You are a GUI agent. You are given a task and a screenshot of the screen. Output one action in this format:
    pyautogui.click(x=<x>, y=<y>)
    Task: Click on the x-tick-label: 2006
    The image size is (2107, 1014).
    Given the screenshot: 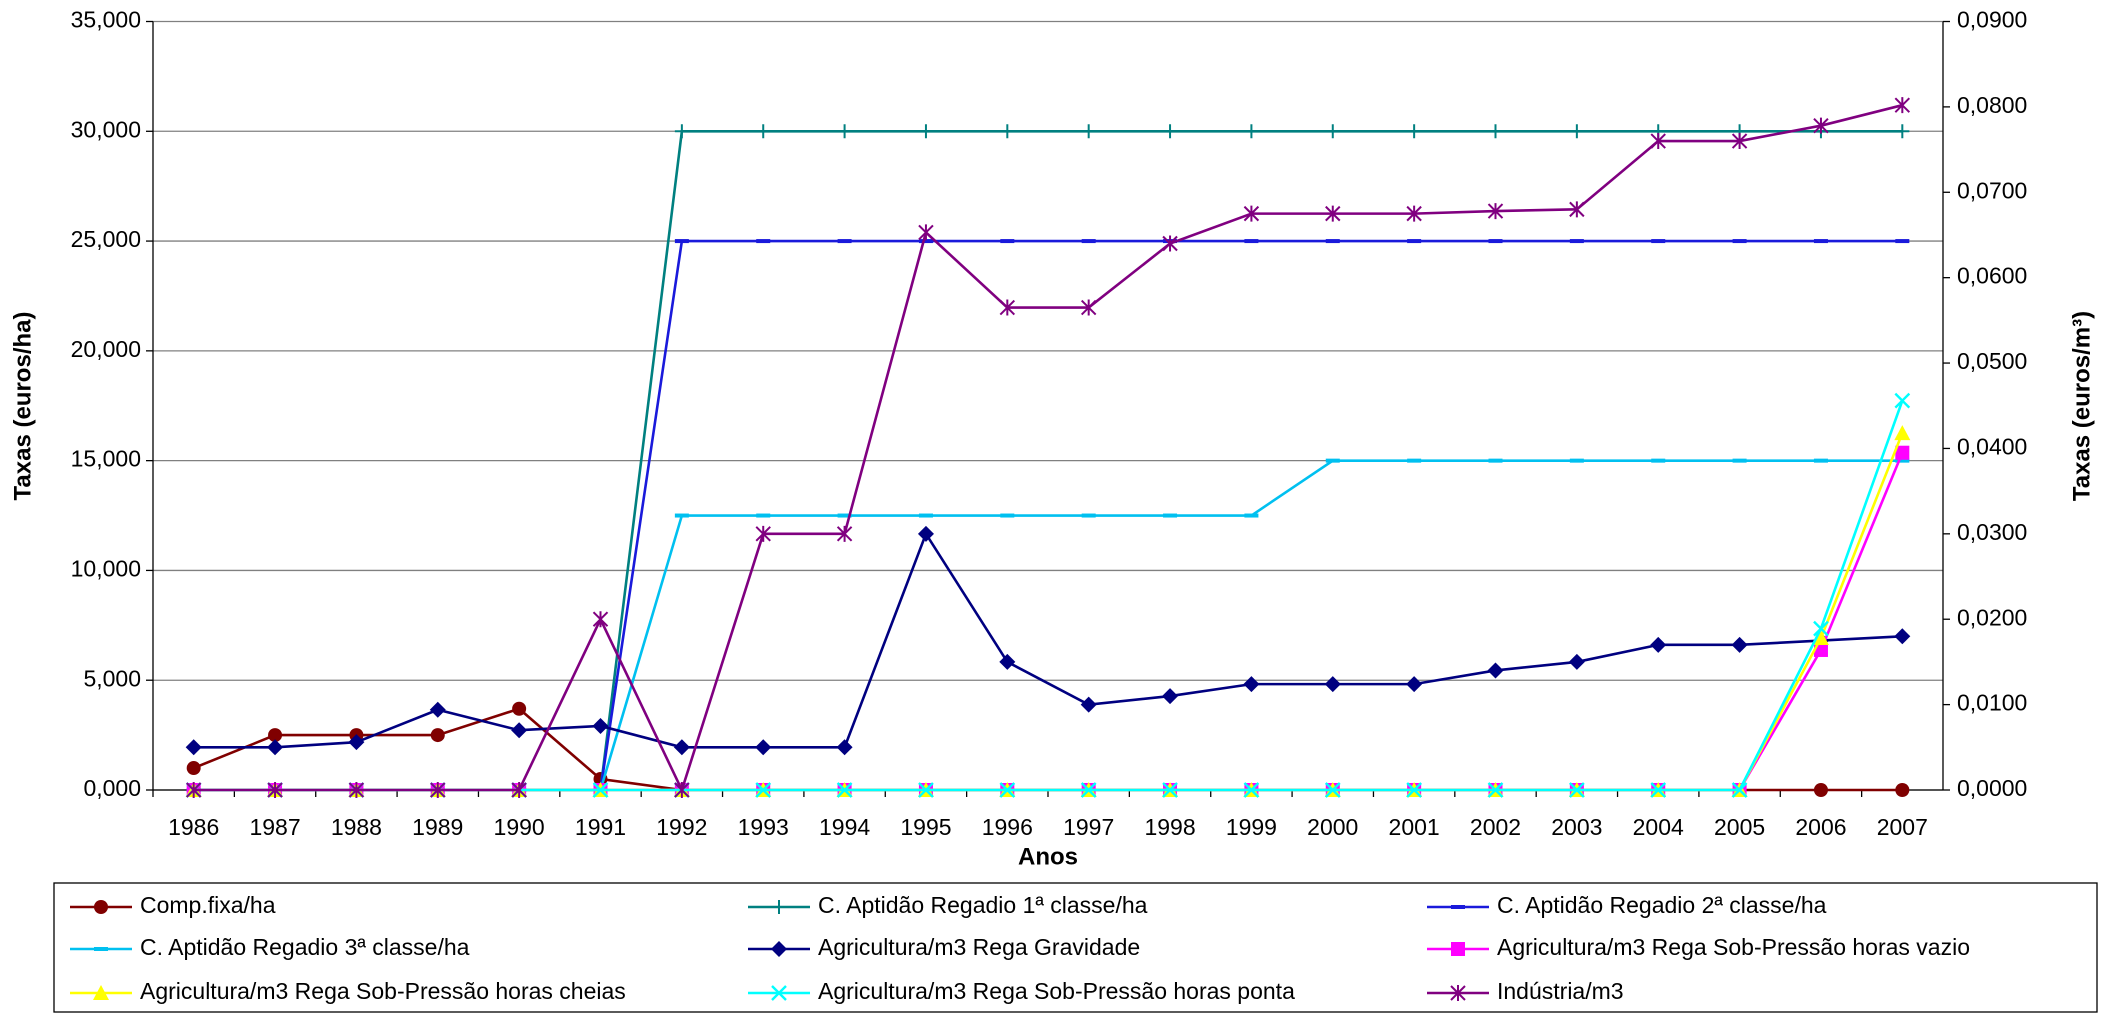 What is the action you would take?
    pyautogui.click(x=1820, y=827)
    